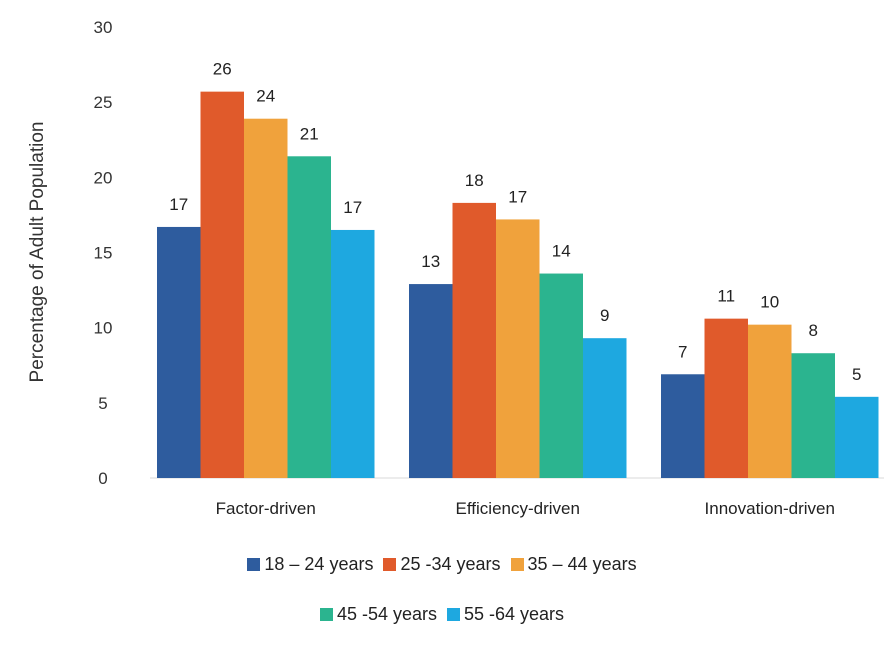  What do you see at coordinates (319, 564) in the screenshot?
I see `legend-label: 18 – 24 years` at bounding box center [319, 564].